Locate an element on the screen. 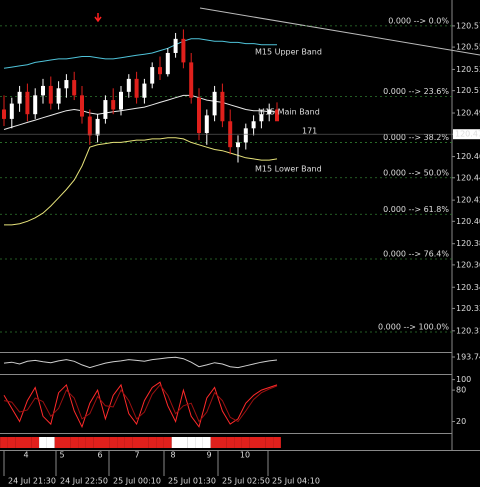 This screenshot has height=487, width=480. y-tick-label: 120.497 is located at coordinates (468, 113).